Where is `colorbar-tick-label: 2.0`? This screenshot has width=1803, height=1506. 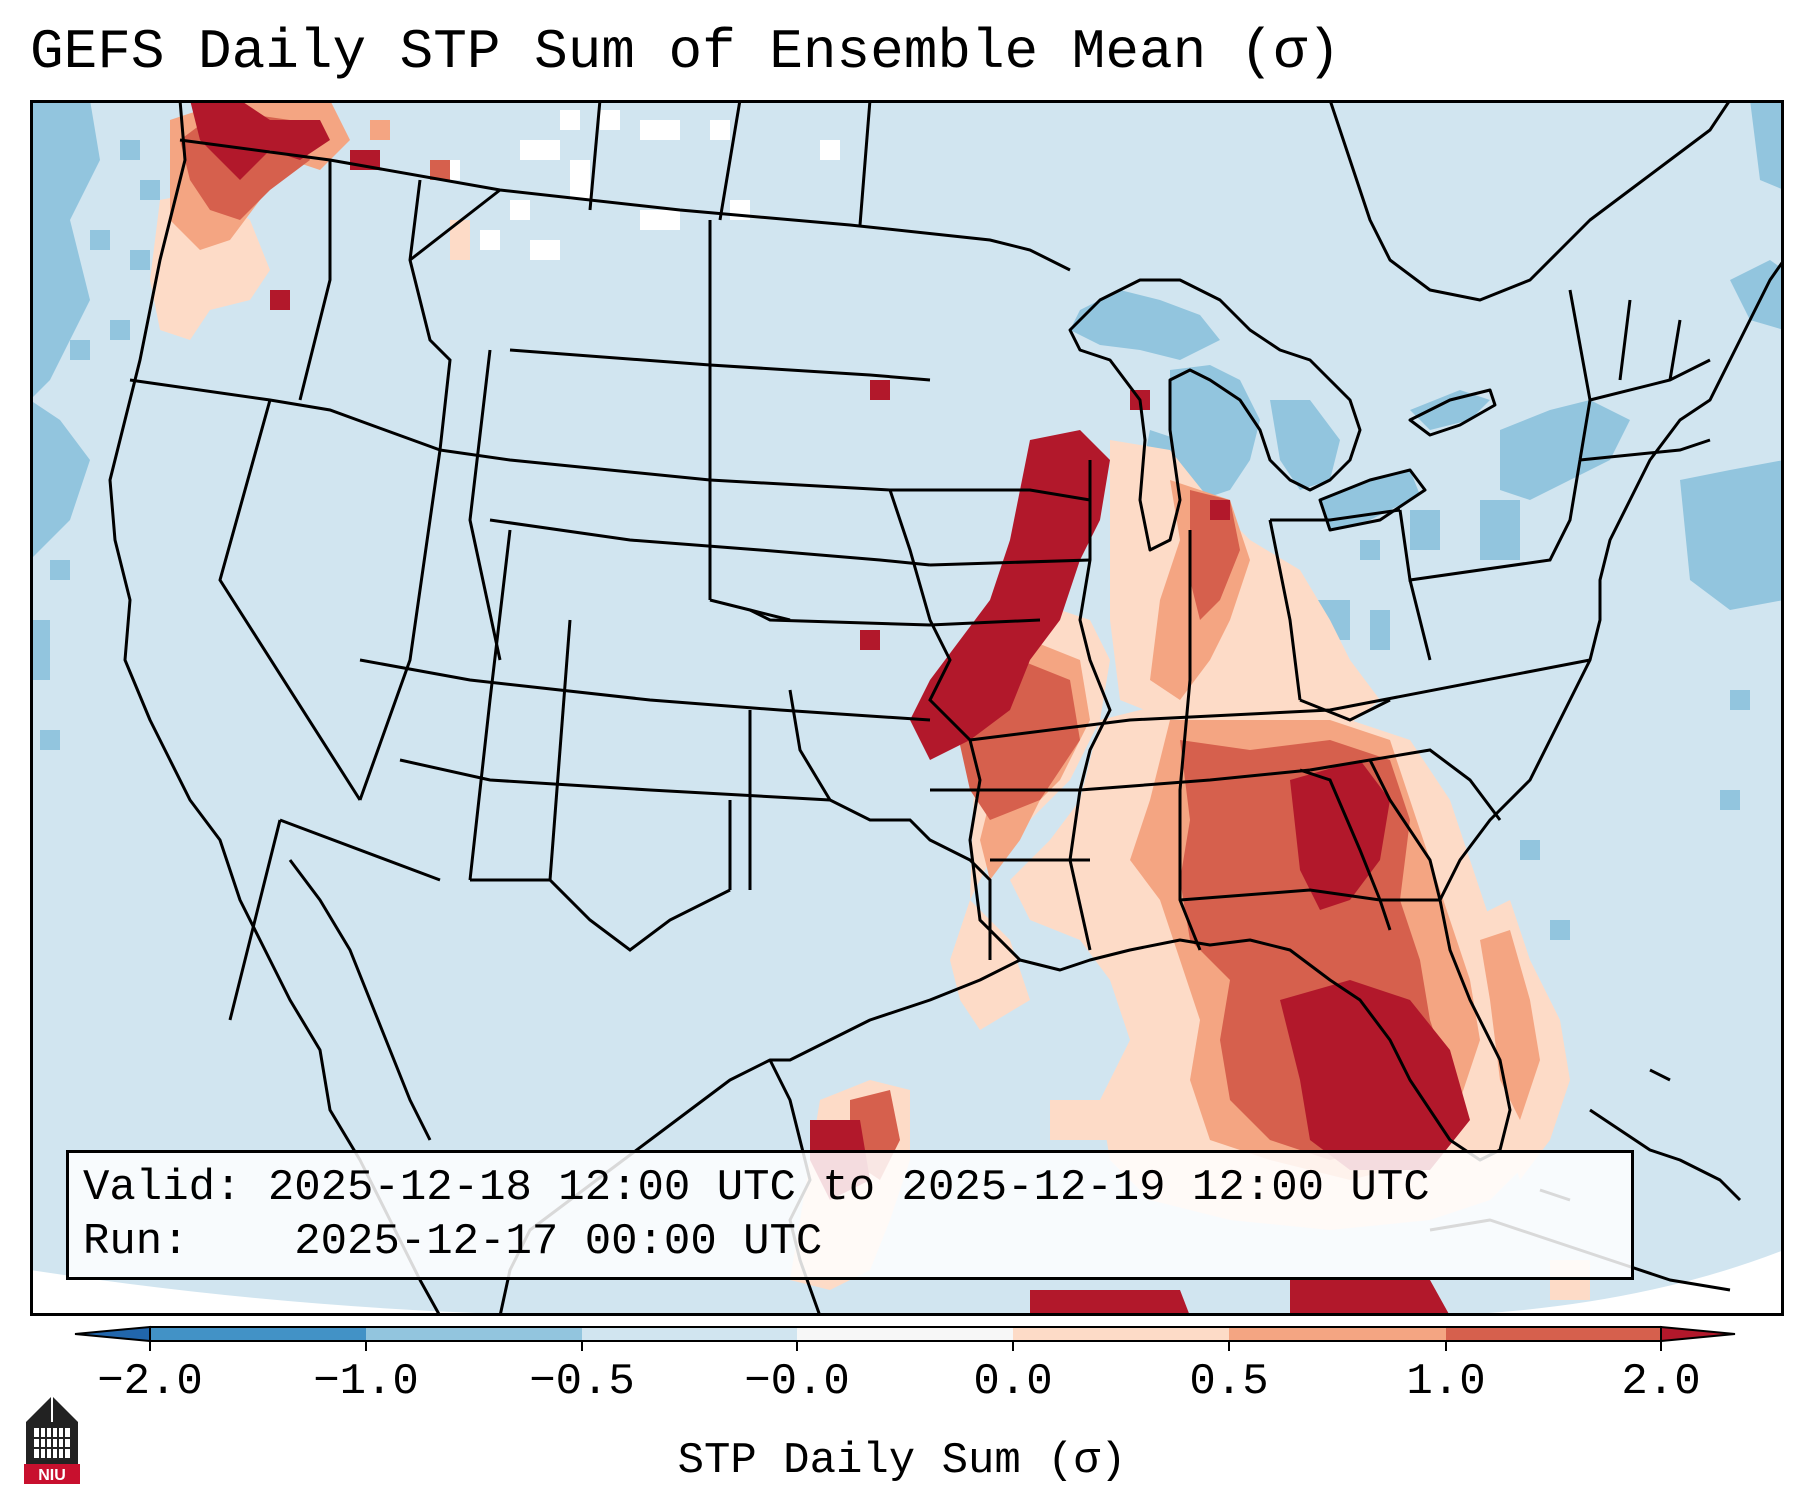 colorbar-tick-label: 2.0 is located at coordinates (1660, 1382).